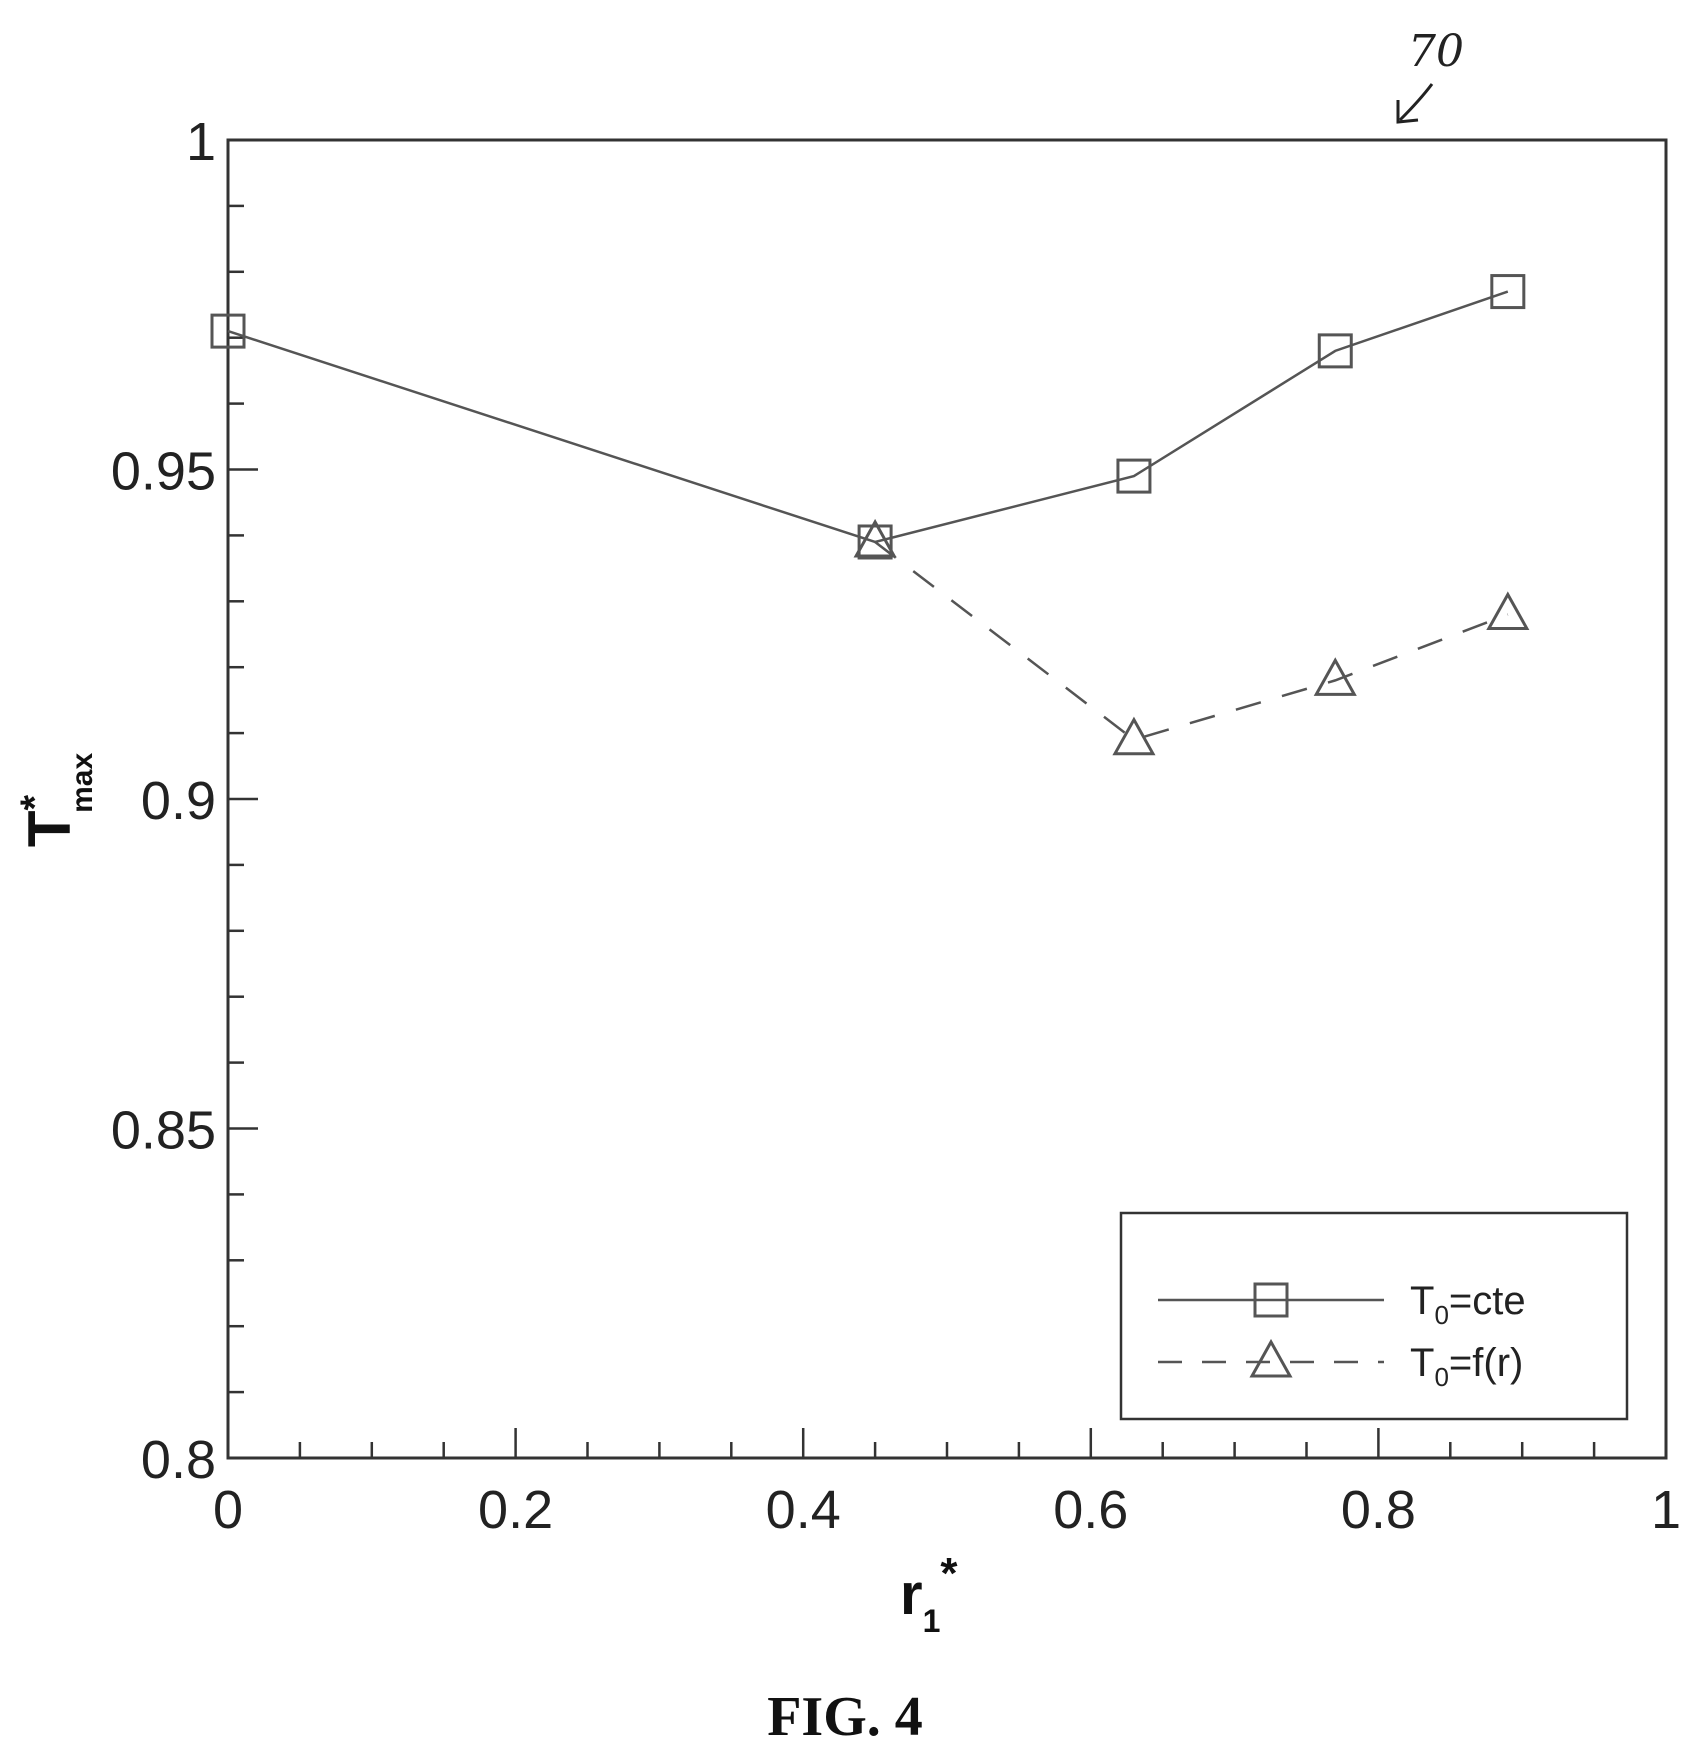 This screenshot has width=1691, height=1758. Describe the element at coordinates (947, 1443) in the screenshot. I see `x-axis-ticks` at that location.